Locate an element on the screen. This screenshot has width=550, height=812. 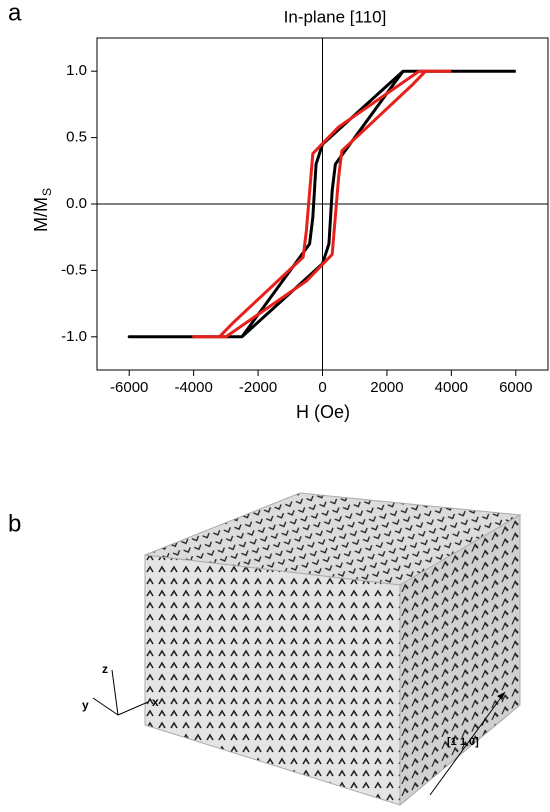
panel-label: a is located at coordinates (15, 13).